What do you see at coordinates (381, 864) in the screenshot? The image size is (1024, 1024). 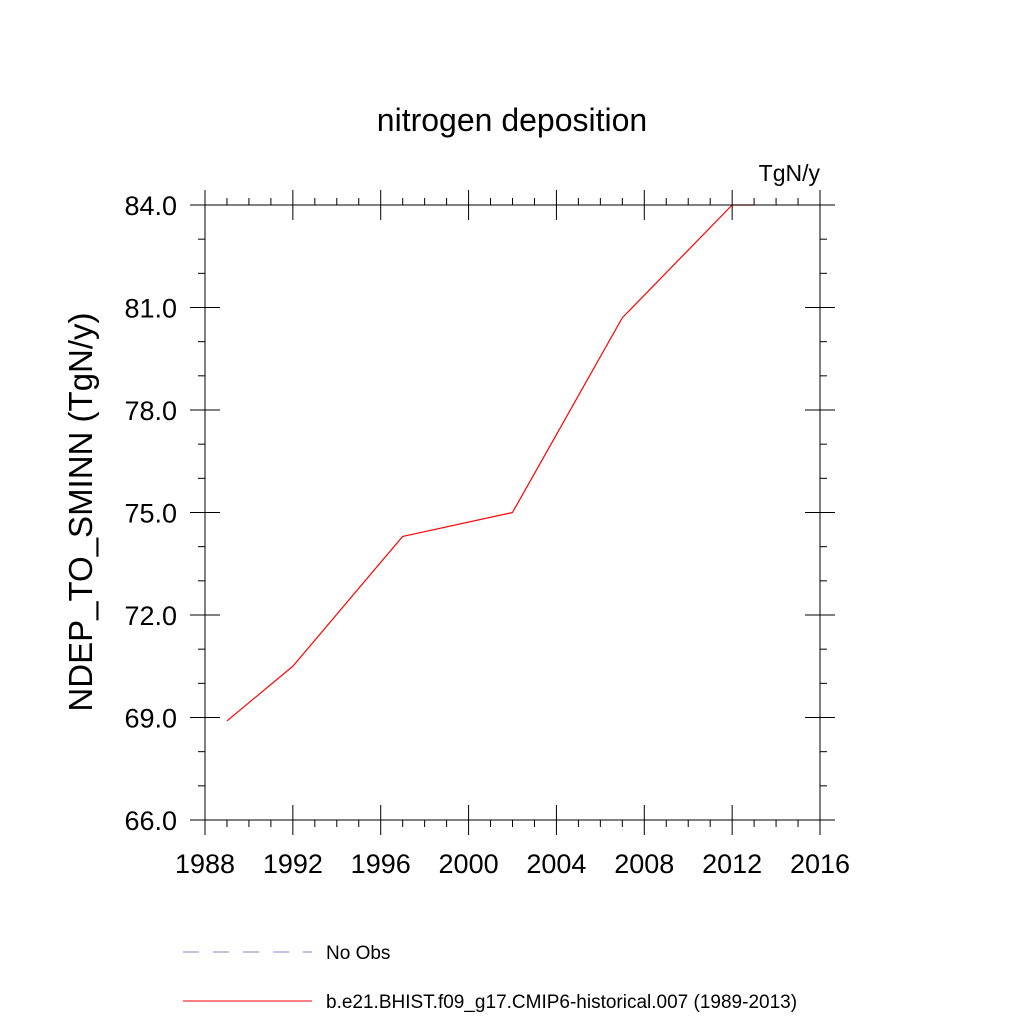 I see `x-tick-label: 1996` at bounding box center [381, 864].